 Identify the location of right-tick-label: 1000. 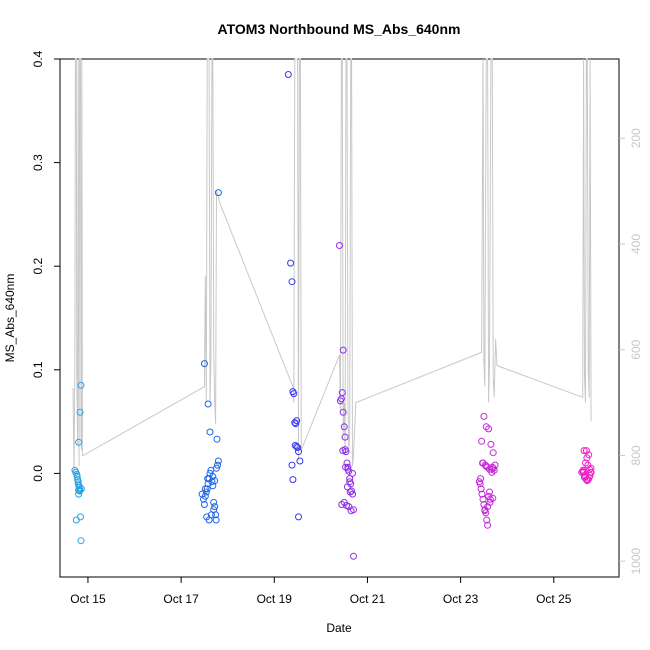
(636, 560).